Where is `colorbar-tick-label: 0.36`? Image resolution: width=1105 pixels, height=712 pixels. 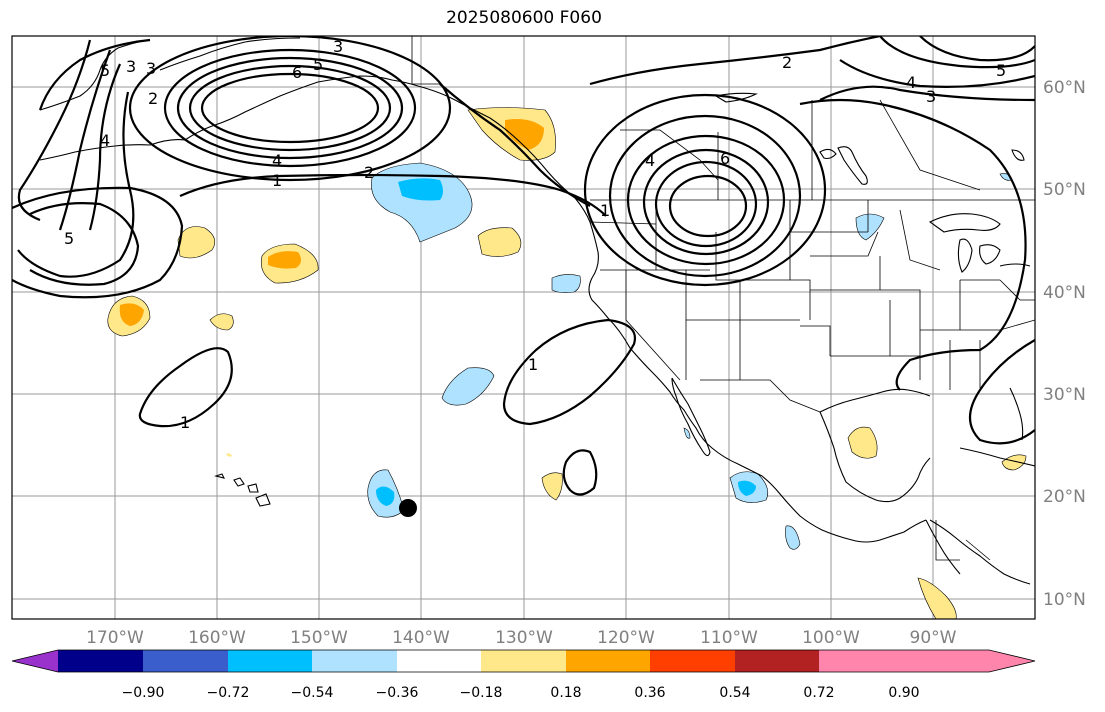 colorbar-tick-label: 0.36 is located at coordinates (649, 693).